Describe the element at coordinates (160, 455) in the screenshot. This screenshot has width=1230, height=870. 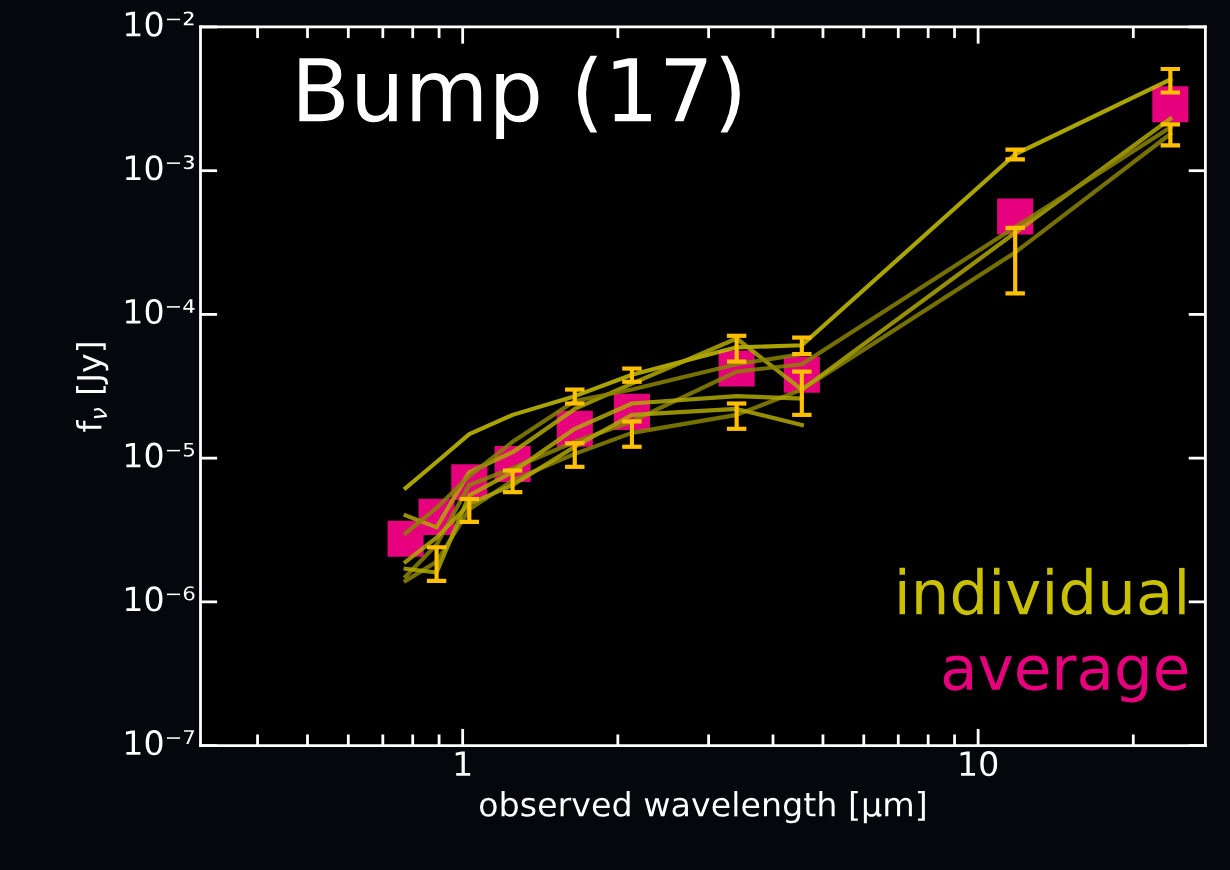
I see `y-tick-label: 10⁻⁵` at that location.